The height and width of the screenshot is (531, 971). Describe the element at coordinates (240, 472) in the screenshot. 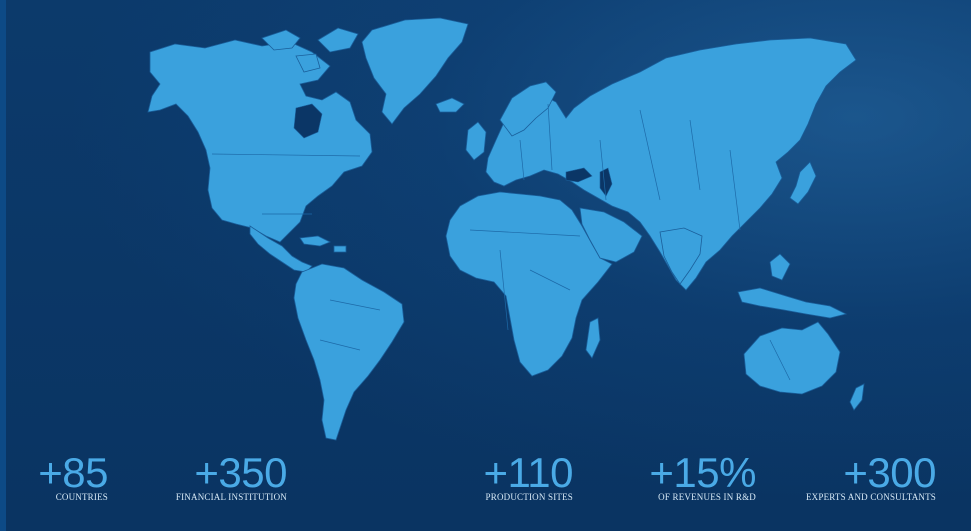

I see `stat-value: +350` at that location.